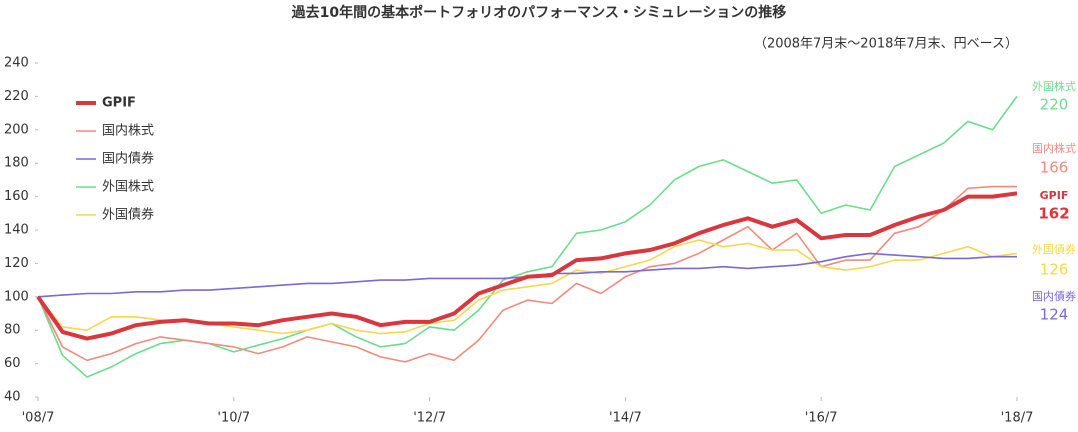  What do you see at coordinates (886, 44) in the screenshot?
I see `chart-subtitle: （2008年7月末～2018年7月末、円ベース）` at bounding box center [886, 44].